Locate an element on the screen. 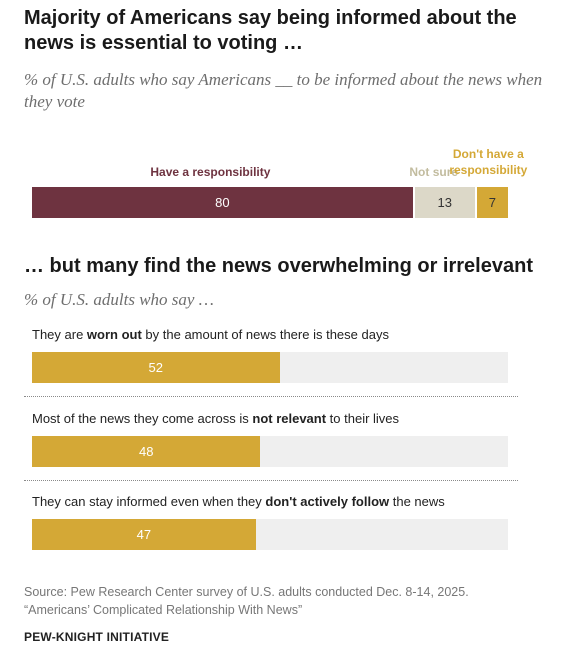 The height and width of the screenshot is (653, 582). brand-label: PEW-KNIGHT INITIATIVE is located at coordinates (97, 637).